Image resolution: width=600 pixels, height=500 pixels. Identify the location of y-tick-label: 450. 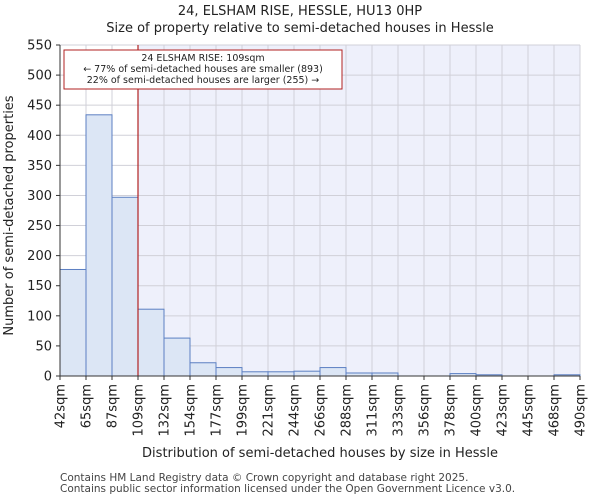
(39, 106).